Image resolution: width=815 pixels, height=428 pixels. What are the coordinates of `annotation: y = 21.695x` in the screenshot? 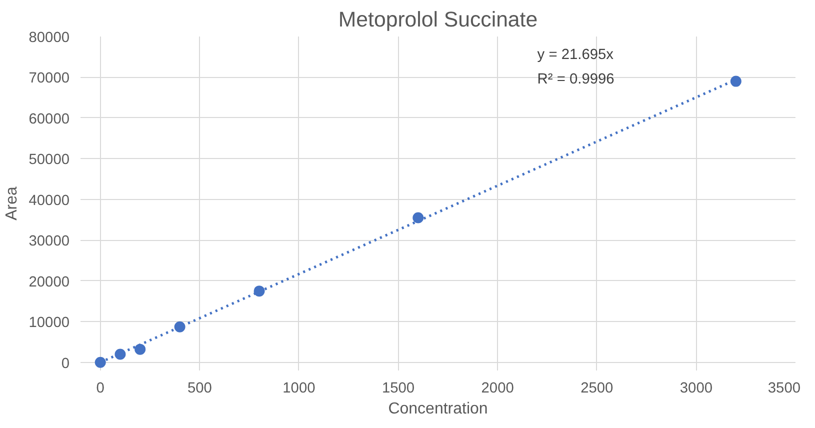 It's located at (575, 54).